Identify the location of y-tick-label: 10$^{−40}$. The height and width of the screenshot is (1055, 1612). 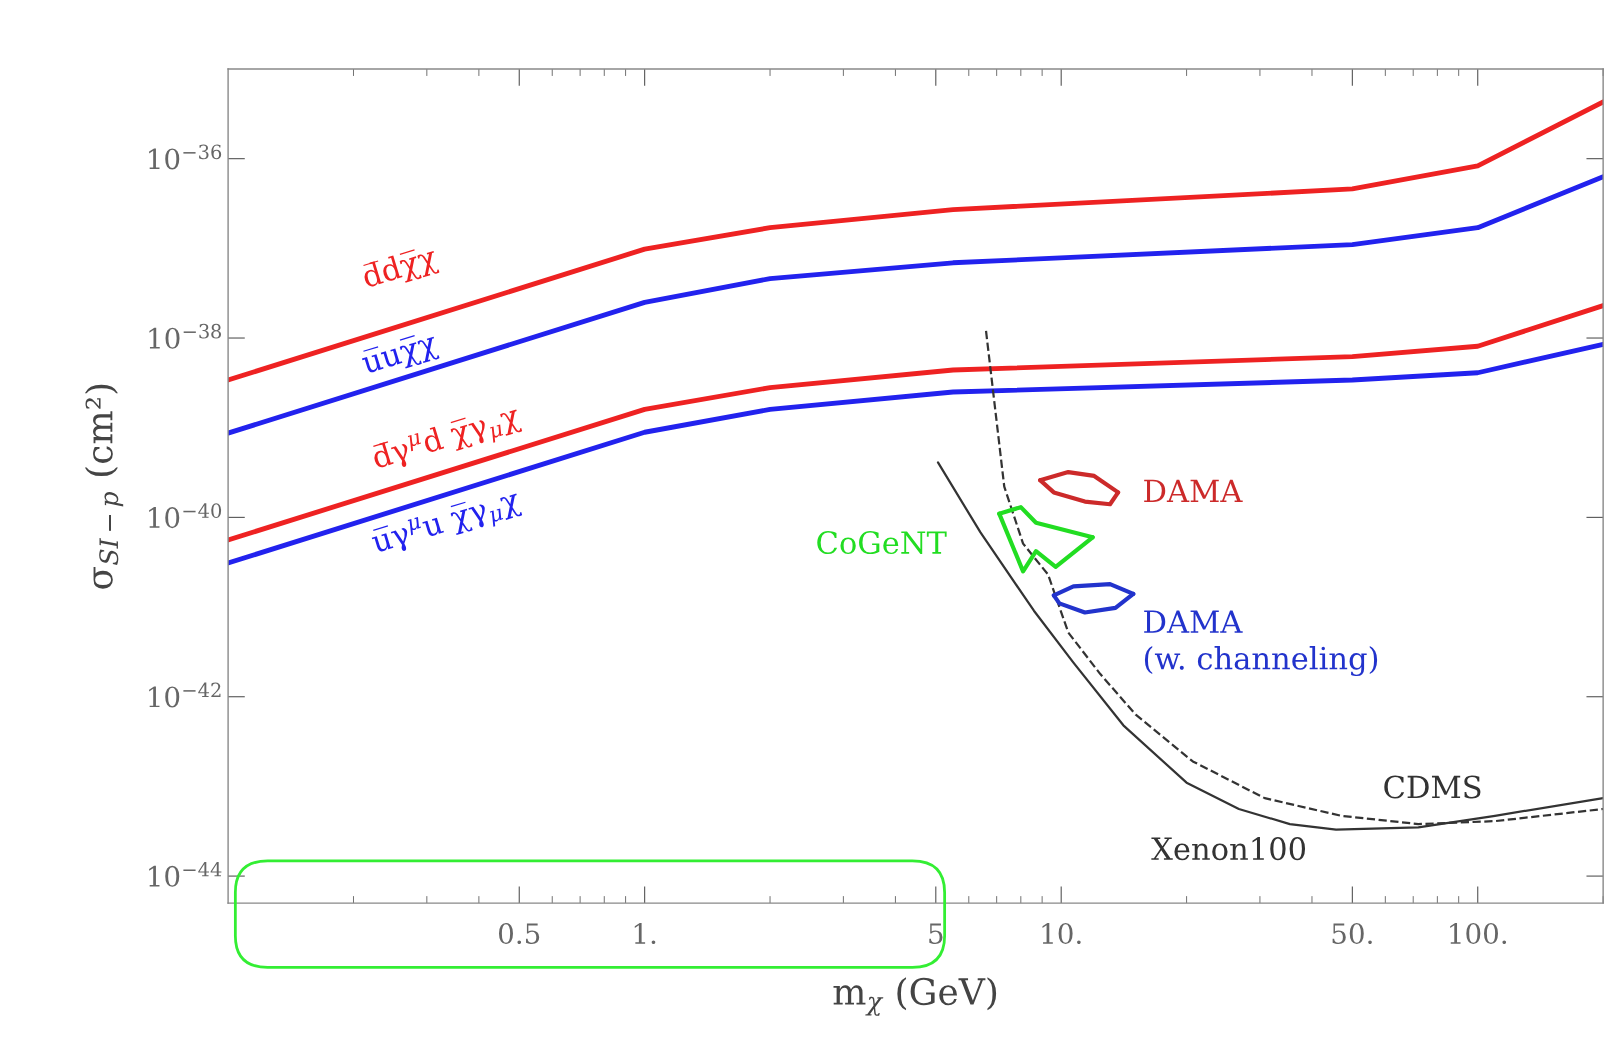
(185, 516).